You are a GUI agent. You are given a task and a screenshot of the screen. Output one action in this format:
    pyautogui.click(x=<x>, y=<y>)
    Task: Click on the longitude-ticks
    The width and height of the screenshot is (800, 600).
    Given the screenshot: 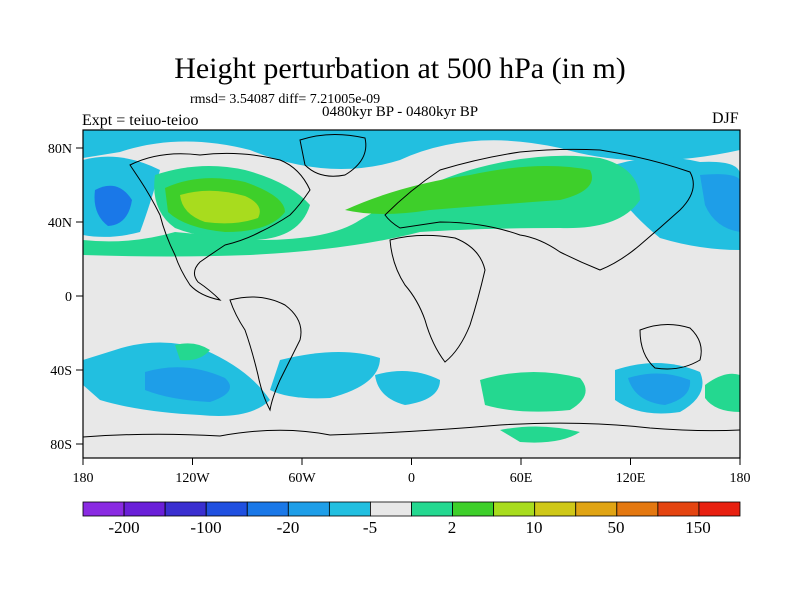 What is the action you would take?
    pyautogui.click(x=411, y=461)
    